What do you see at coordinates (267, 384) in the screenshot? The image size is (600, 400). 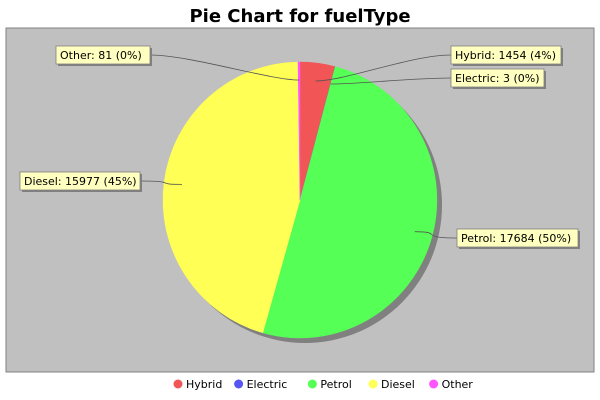 I see `legend-label: Electric` at bounding box center [267, 384].